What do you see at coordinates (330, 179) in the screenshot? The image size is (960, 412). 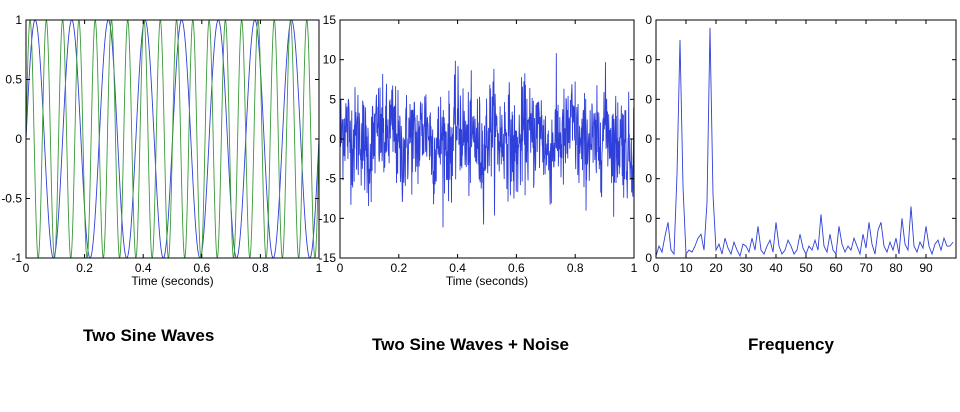 I see `y-tick-label: -5` at bounding box center [330, 179].